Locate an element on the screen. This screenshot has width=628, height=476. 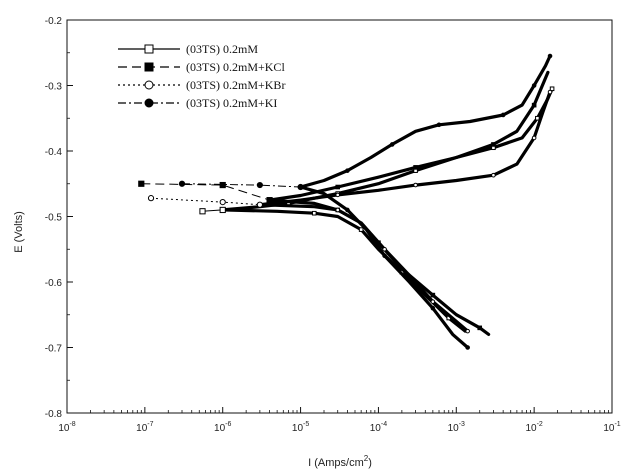
x-tick-label: 10⁻⁸ is located at coordinates (66, 427).